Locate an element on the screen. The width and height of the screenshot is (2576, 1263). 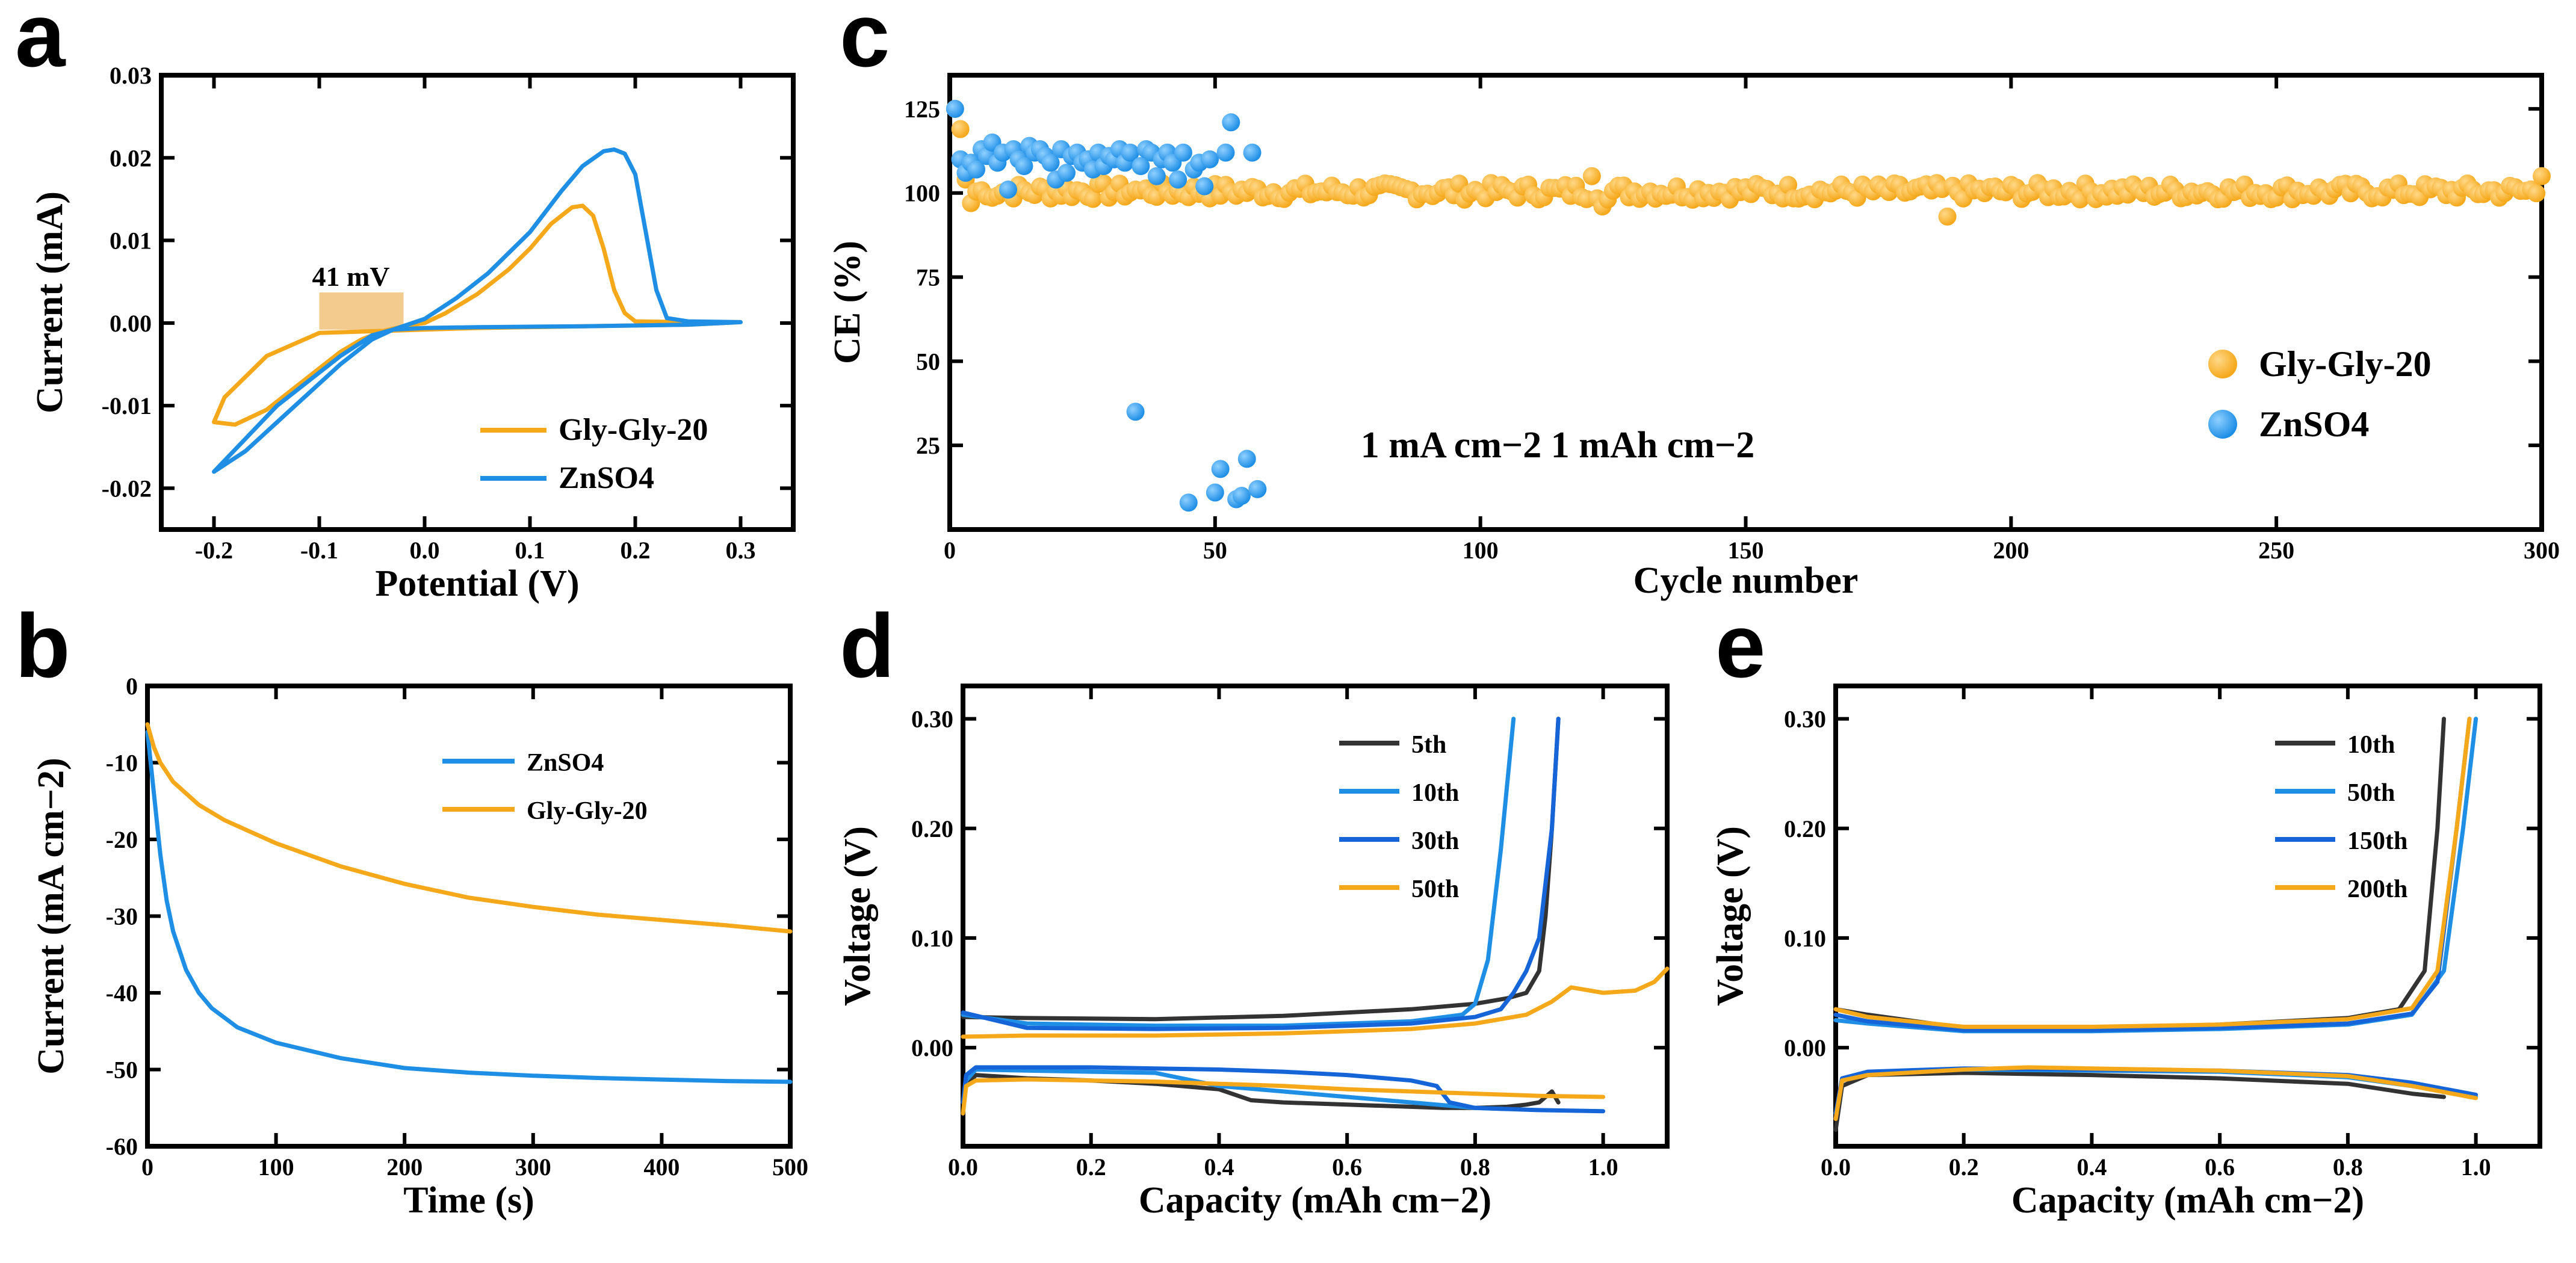
y-tick-label: 100 is located at coordinates (922, 194).